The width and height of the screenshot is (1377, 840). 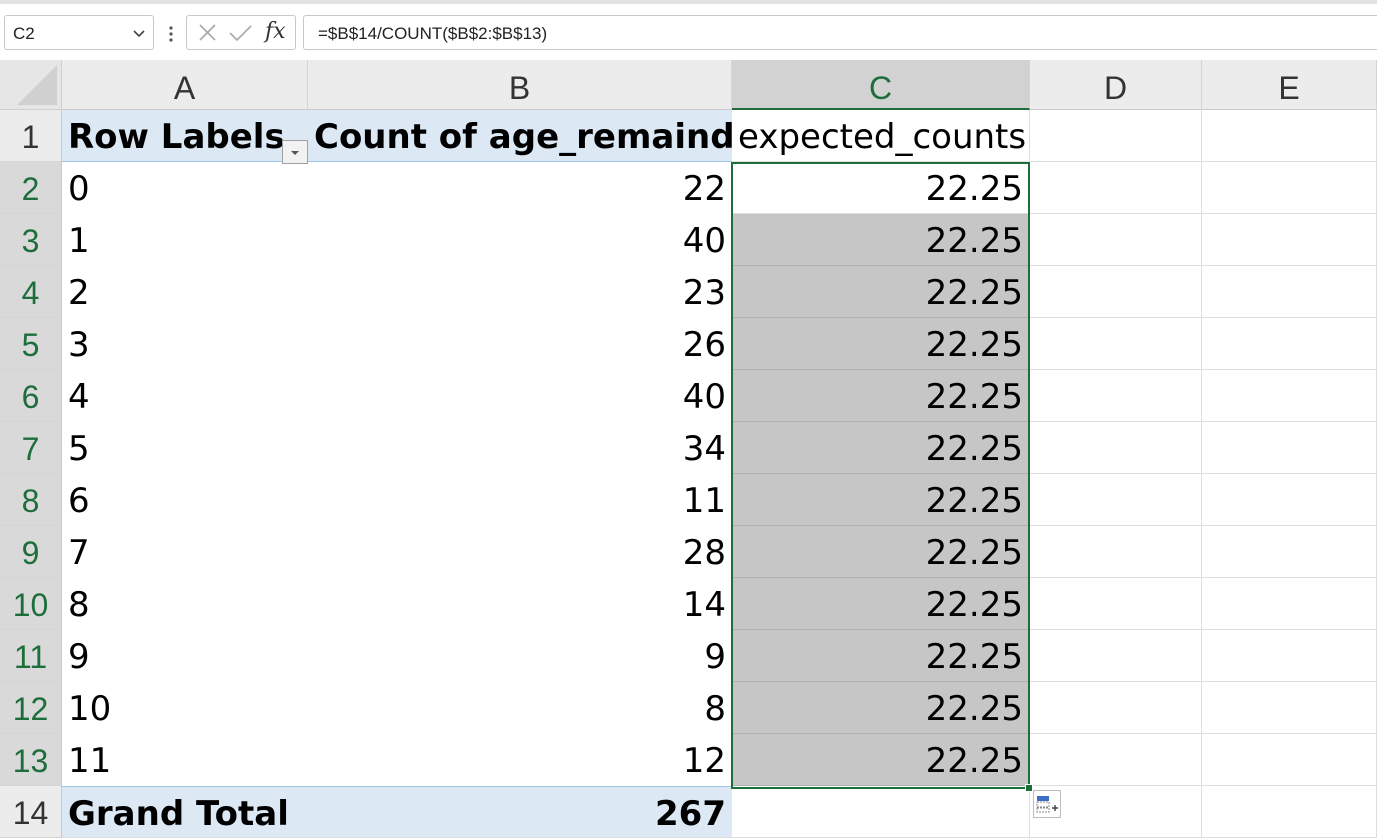 I want to click on more-options-icon, so click(x=171, y=34).